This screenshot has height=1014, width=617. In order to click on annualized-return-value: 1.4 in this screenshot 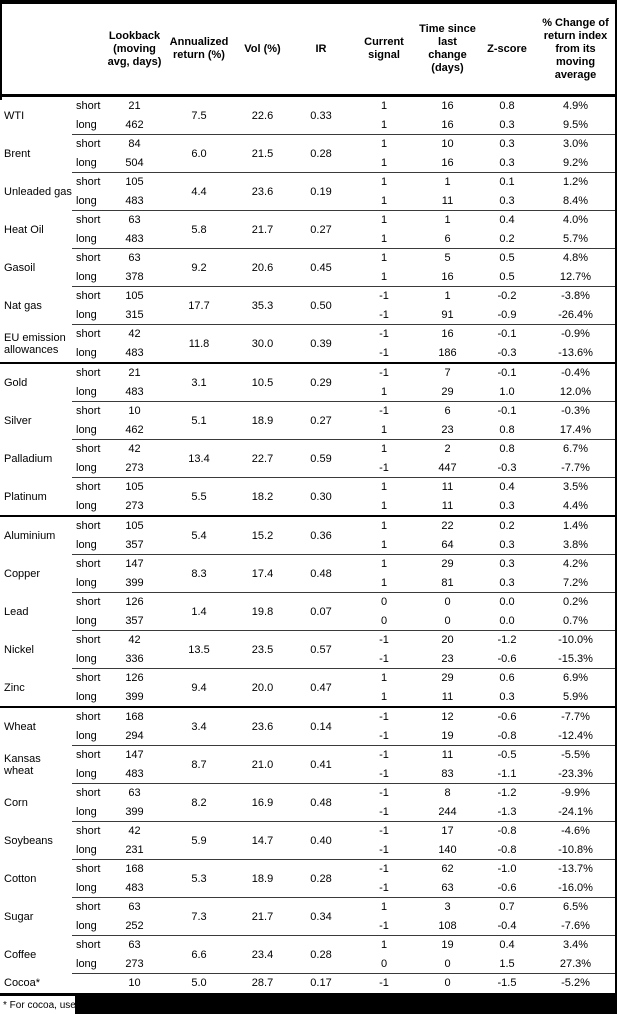, I will do `click(199, 611)`.